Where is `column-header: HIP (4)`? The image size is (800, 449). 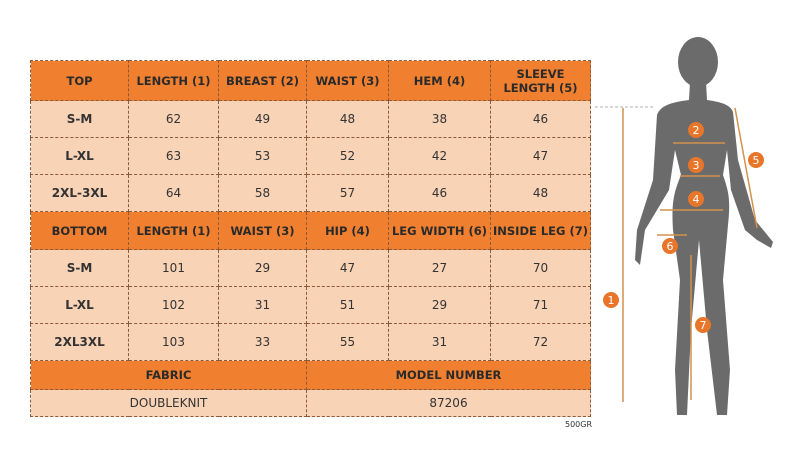 column-header: HIP (4) is located at coordinates (347, 230).